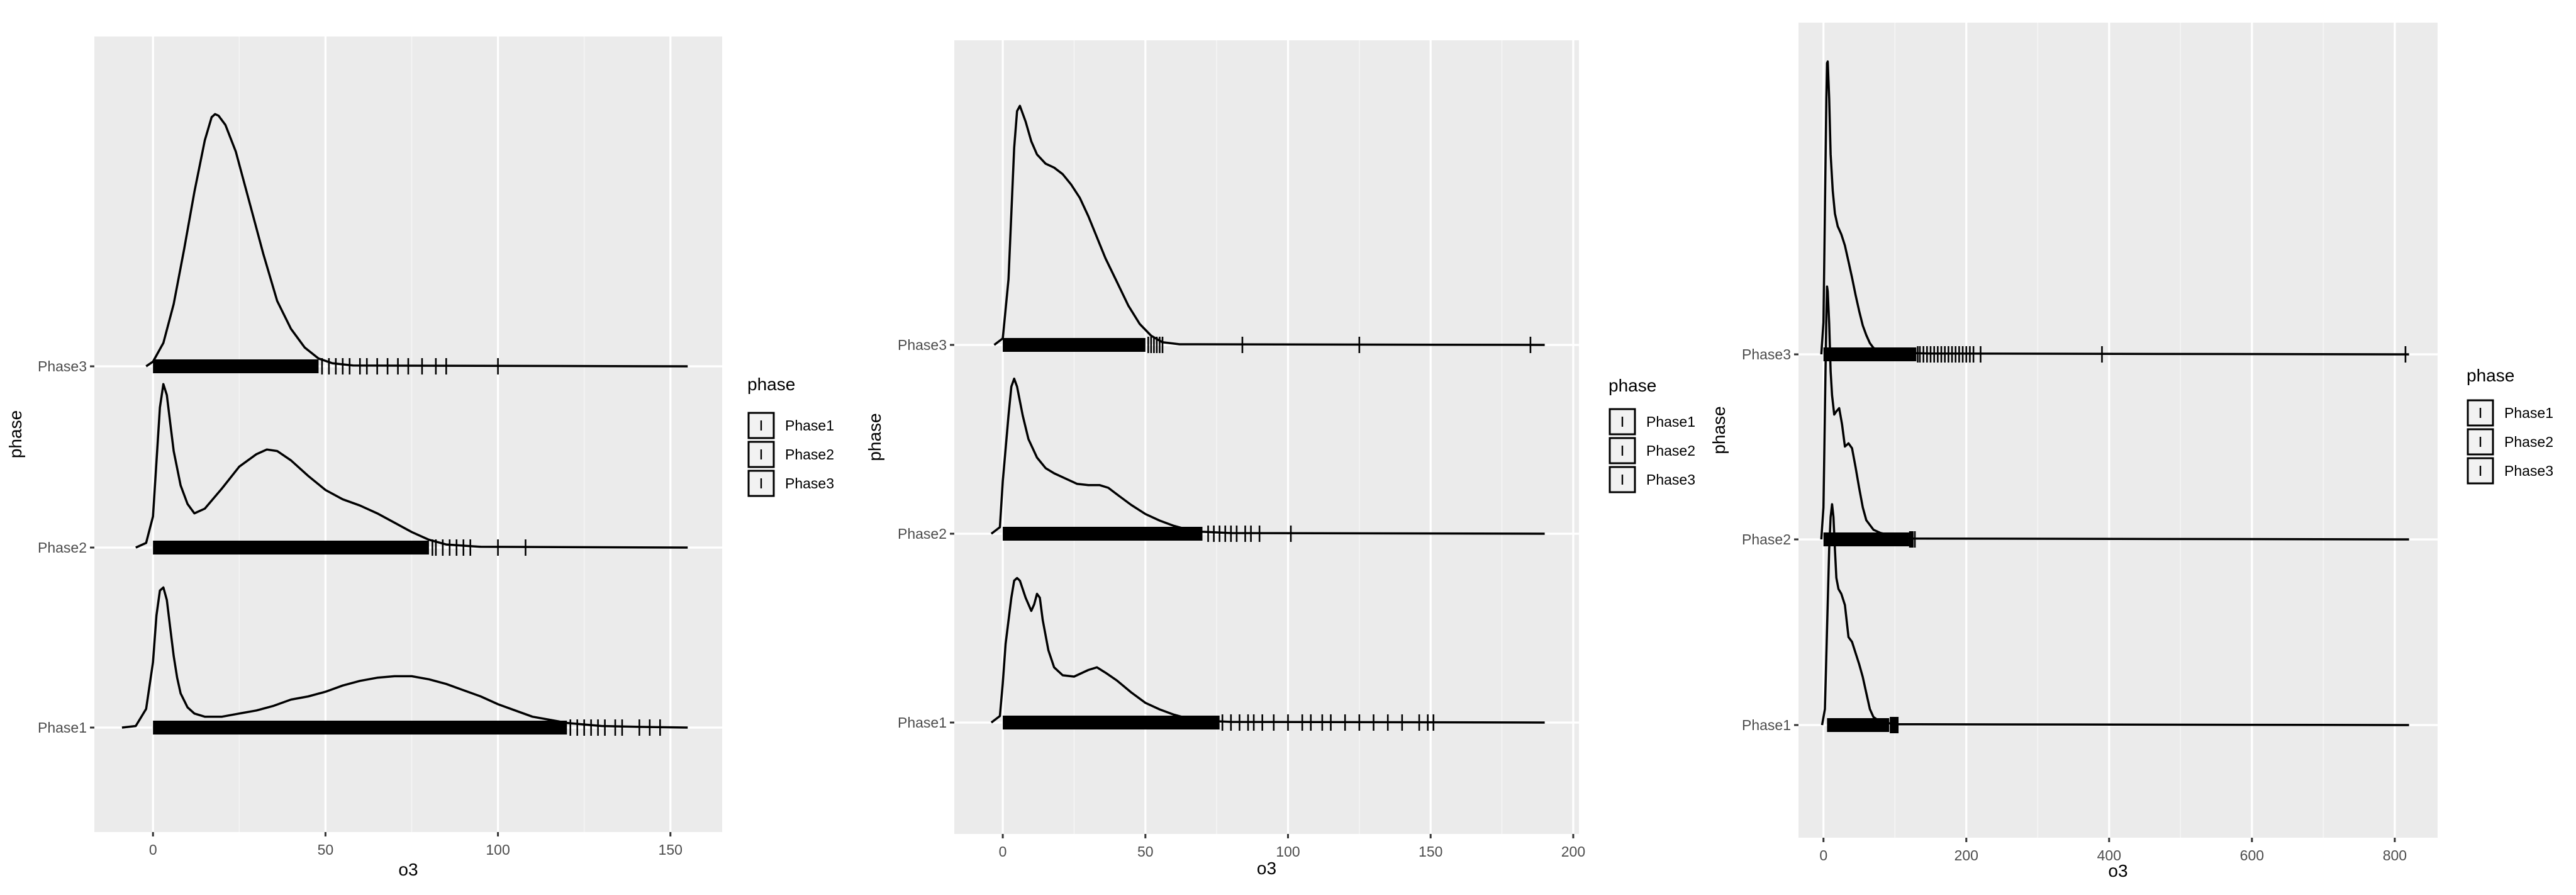  Describe the element at coordinates (2109, 855) in the screenshot. I see `x-tick-label: 400` at that location.